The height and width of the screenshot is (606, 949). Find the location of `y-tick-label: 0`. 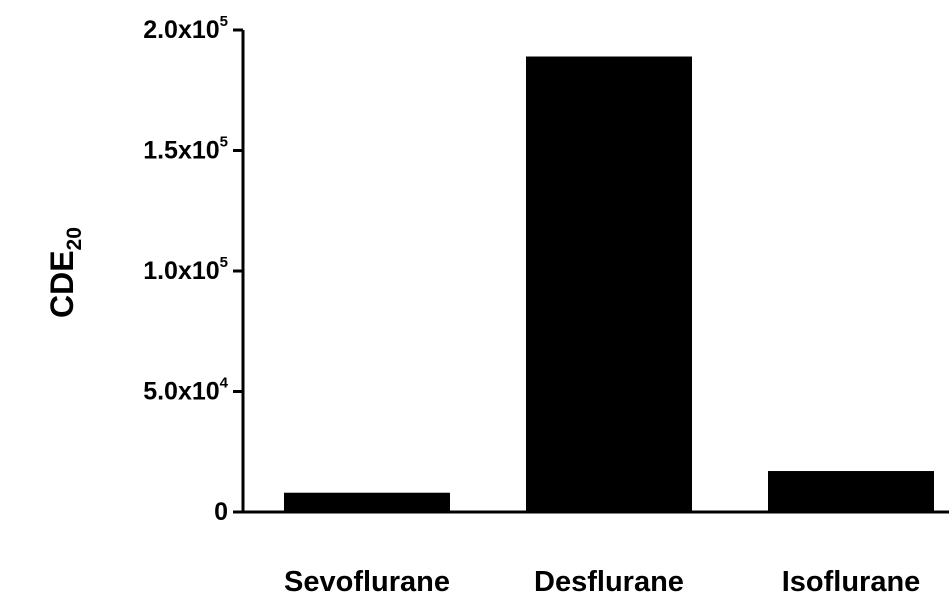

y-tick-label: 0 is located at coordinates (221, 512).